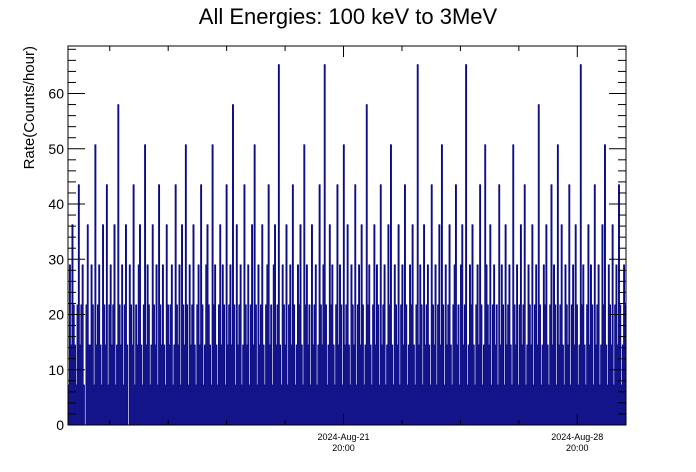 This screenshot has width=696, height=472. I want to click on y-tick-label: 30, so click(56, 259).